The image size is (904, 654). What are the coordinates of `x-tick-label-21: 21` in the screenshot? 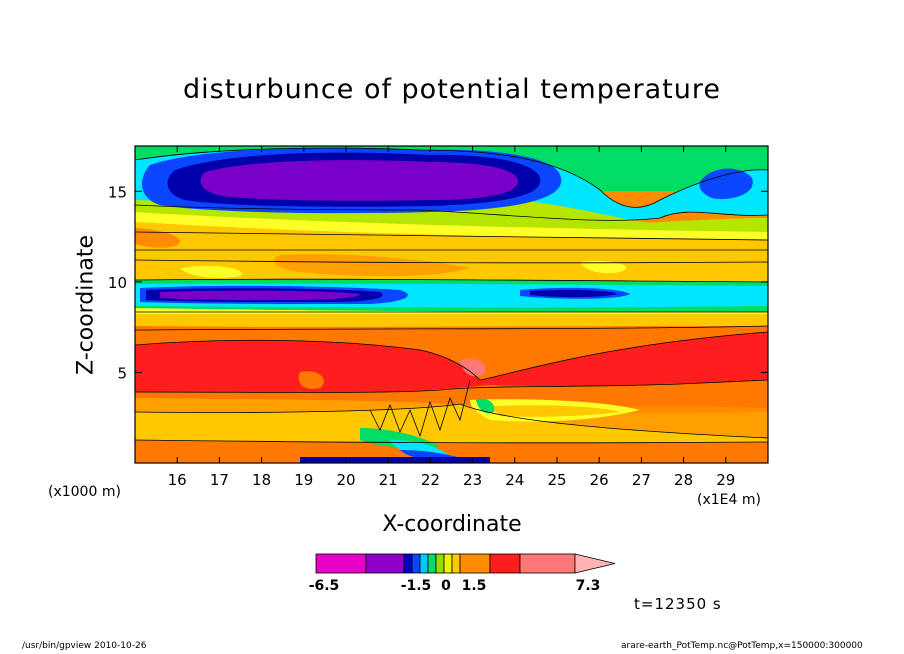 It's located at (388, 480).